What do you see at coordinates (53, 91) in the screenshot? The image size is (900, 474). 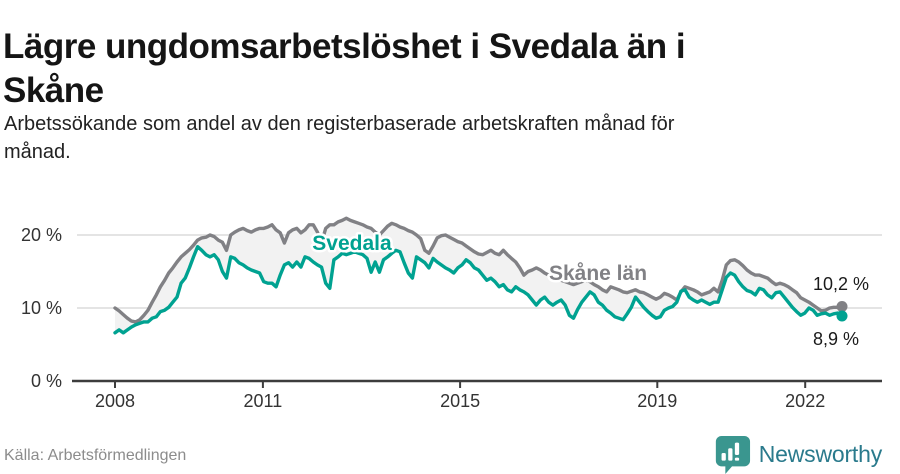 I see `title-line-2: Skåne` at bounding box center [53, 91].